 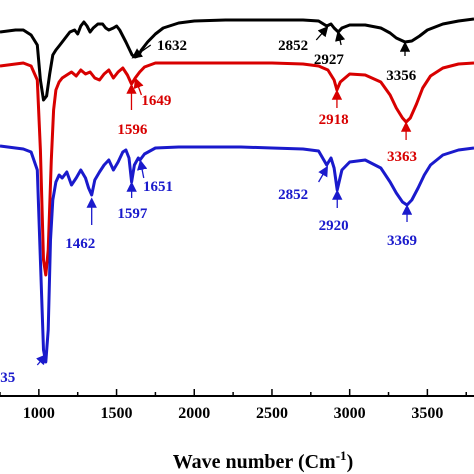 I want to click on peak-label: 2927, so click(x=329, y=60).